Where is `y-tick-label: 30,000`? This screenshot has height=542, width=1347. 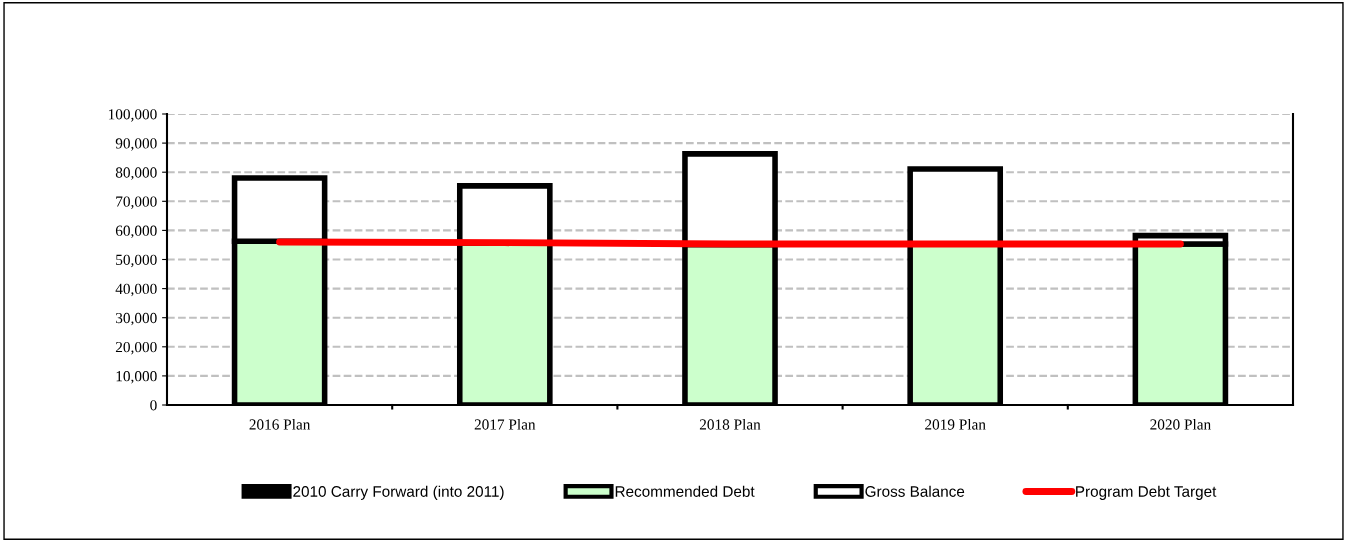 y-tick-label: 30,000 is located at coordinates (136, 319).